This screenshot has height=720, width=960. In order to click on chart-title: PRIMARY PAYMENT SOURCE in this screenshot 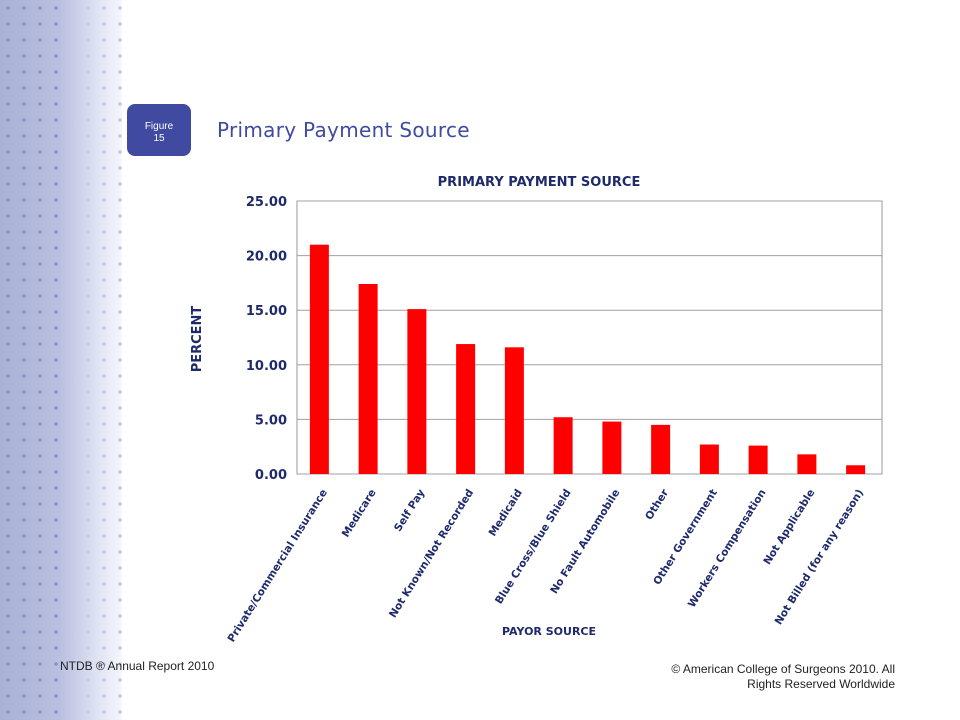, I will do `click(539, 182)`.